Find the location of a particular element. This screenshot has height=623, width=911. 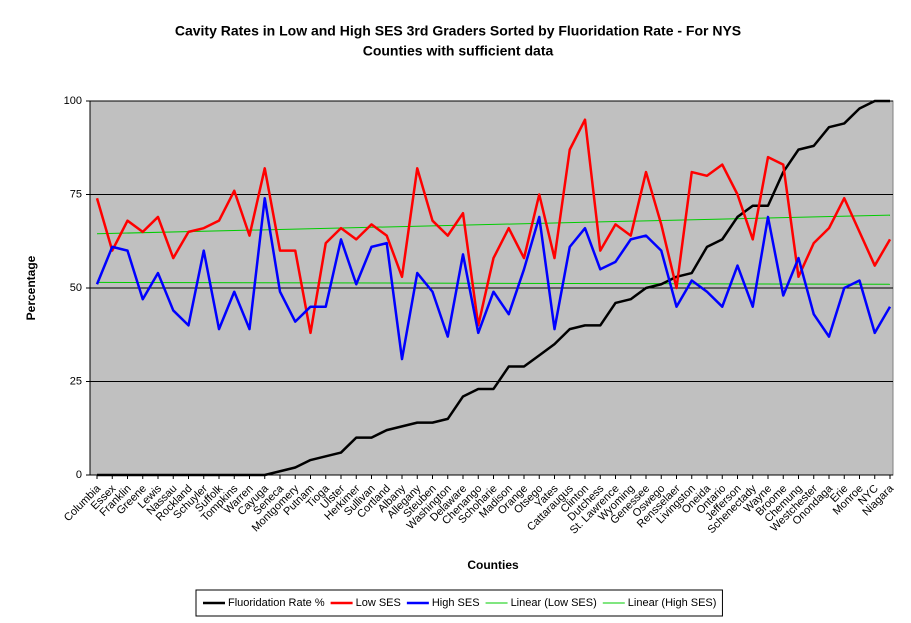

legend-label: Low SES is located at coordinates (378, 603).